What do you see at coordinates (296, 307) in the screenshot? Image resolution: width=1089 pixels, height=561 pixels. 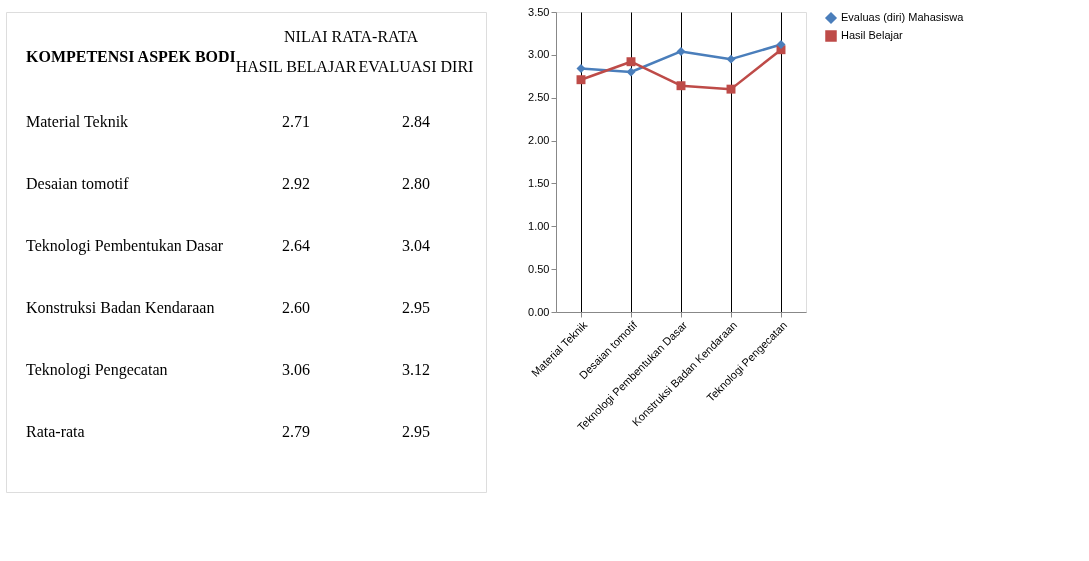 I see `text: 2.60` at bounding box center [296, 307].